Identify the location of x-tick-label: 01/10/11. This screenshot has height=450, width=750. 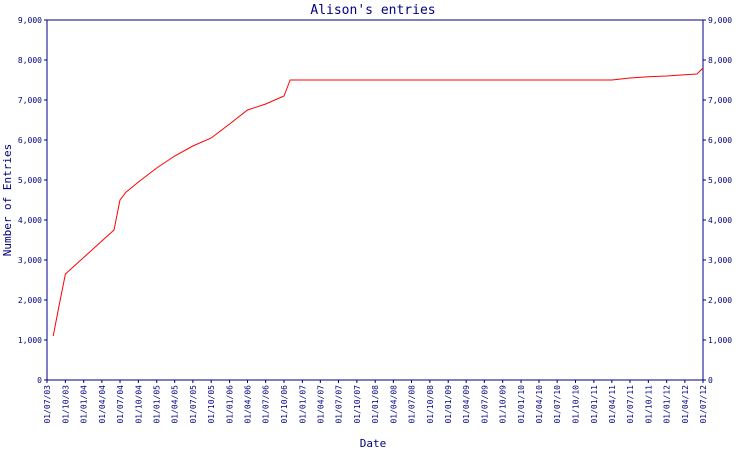
(648, 404).